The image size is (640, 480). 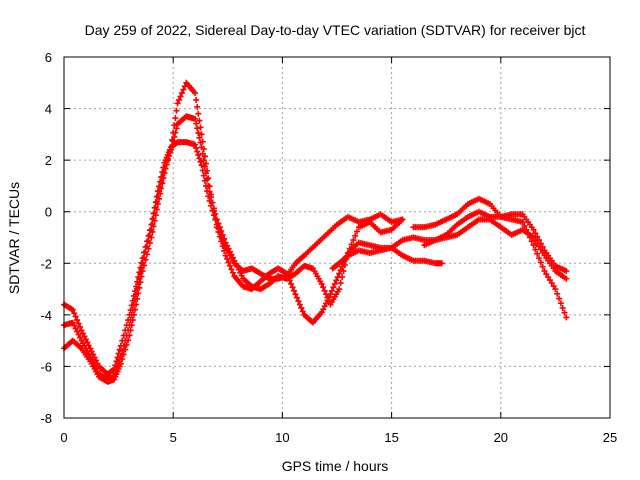 I want to click on series-trace-e, so click(x=490, y=235).